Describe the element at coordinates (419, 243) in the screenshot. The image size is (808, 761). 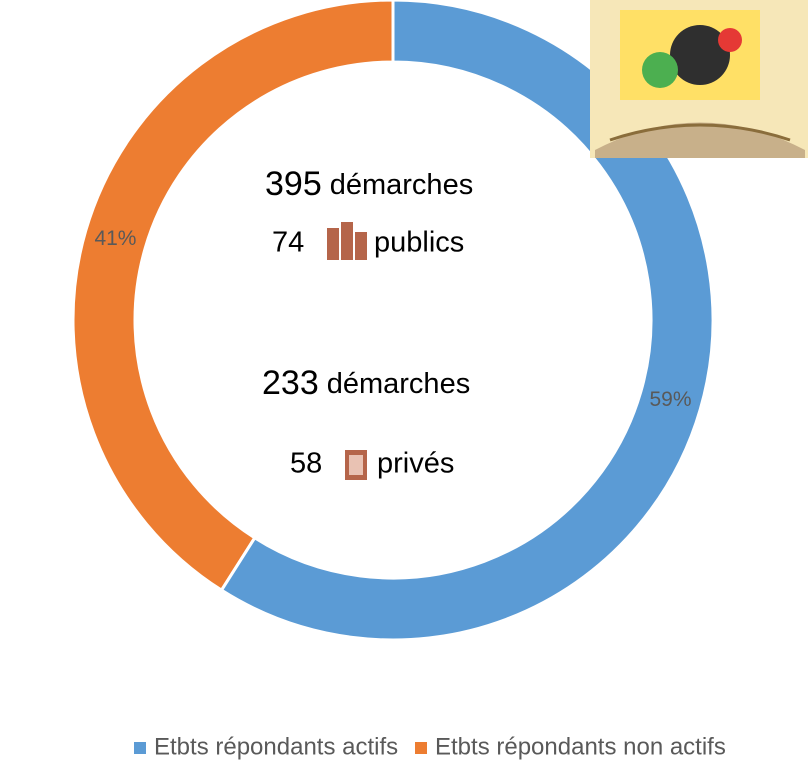
I see `annotation-text: publics` at that location.